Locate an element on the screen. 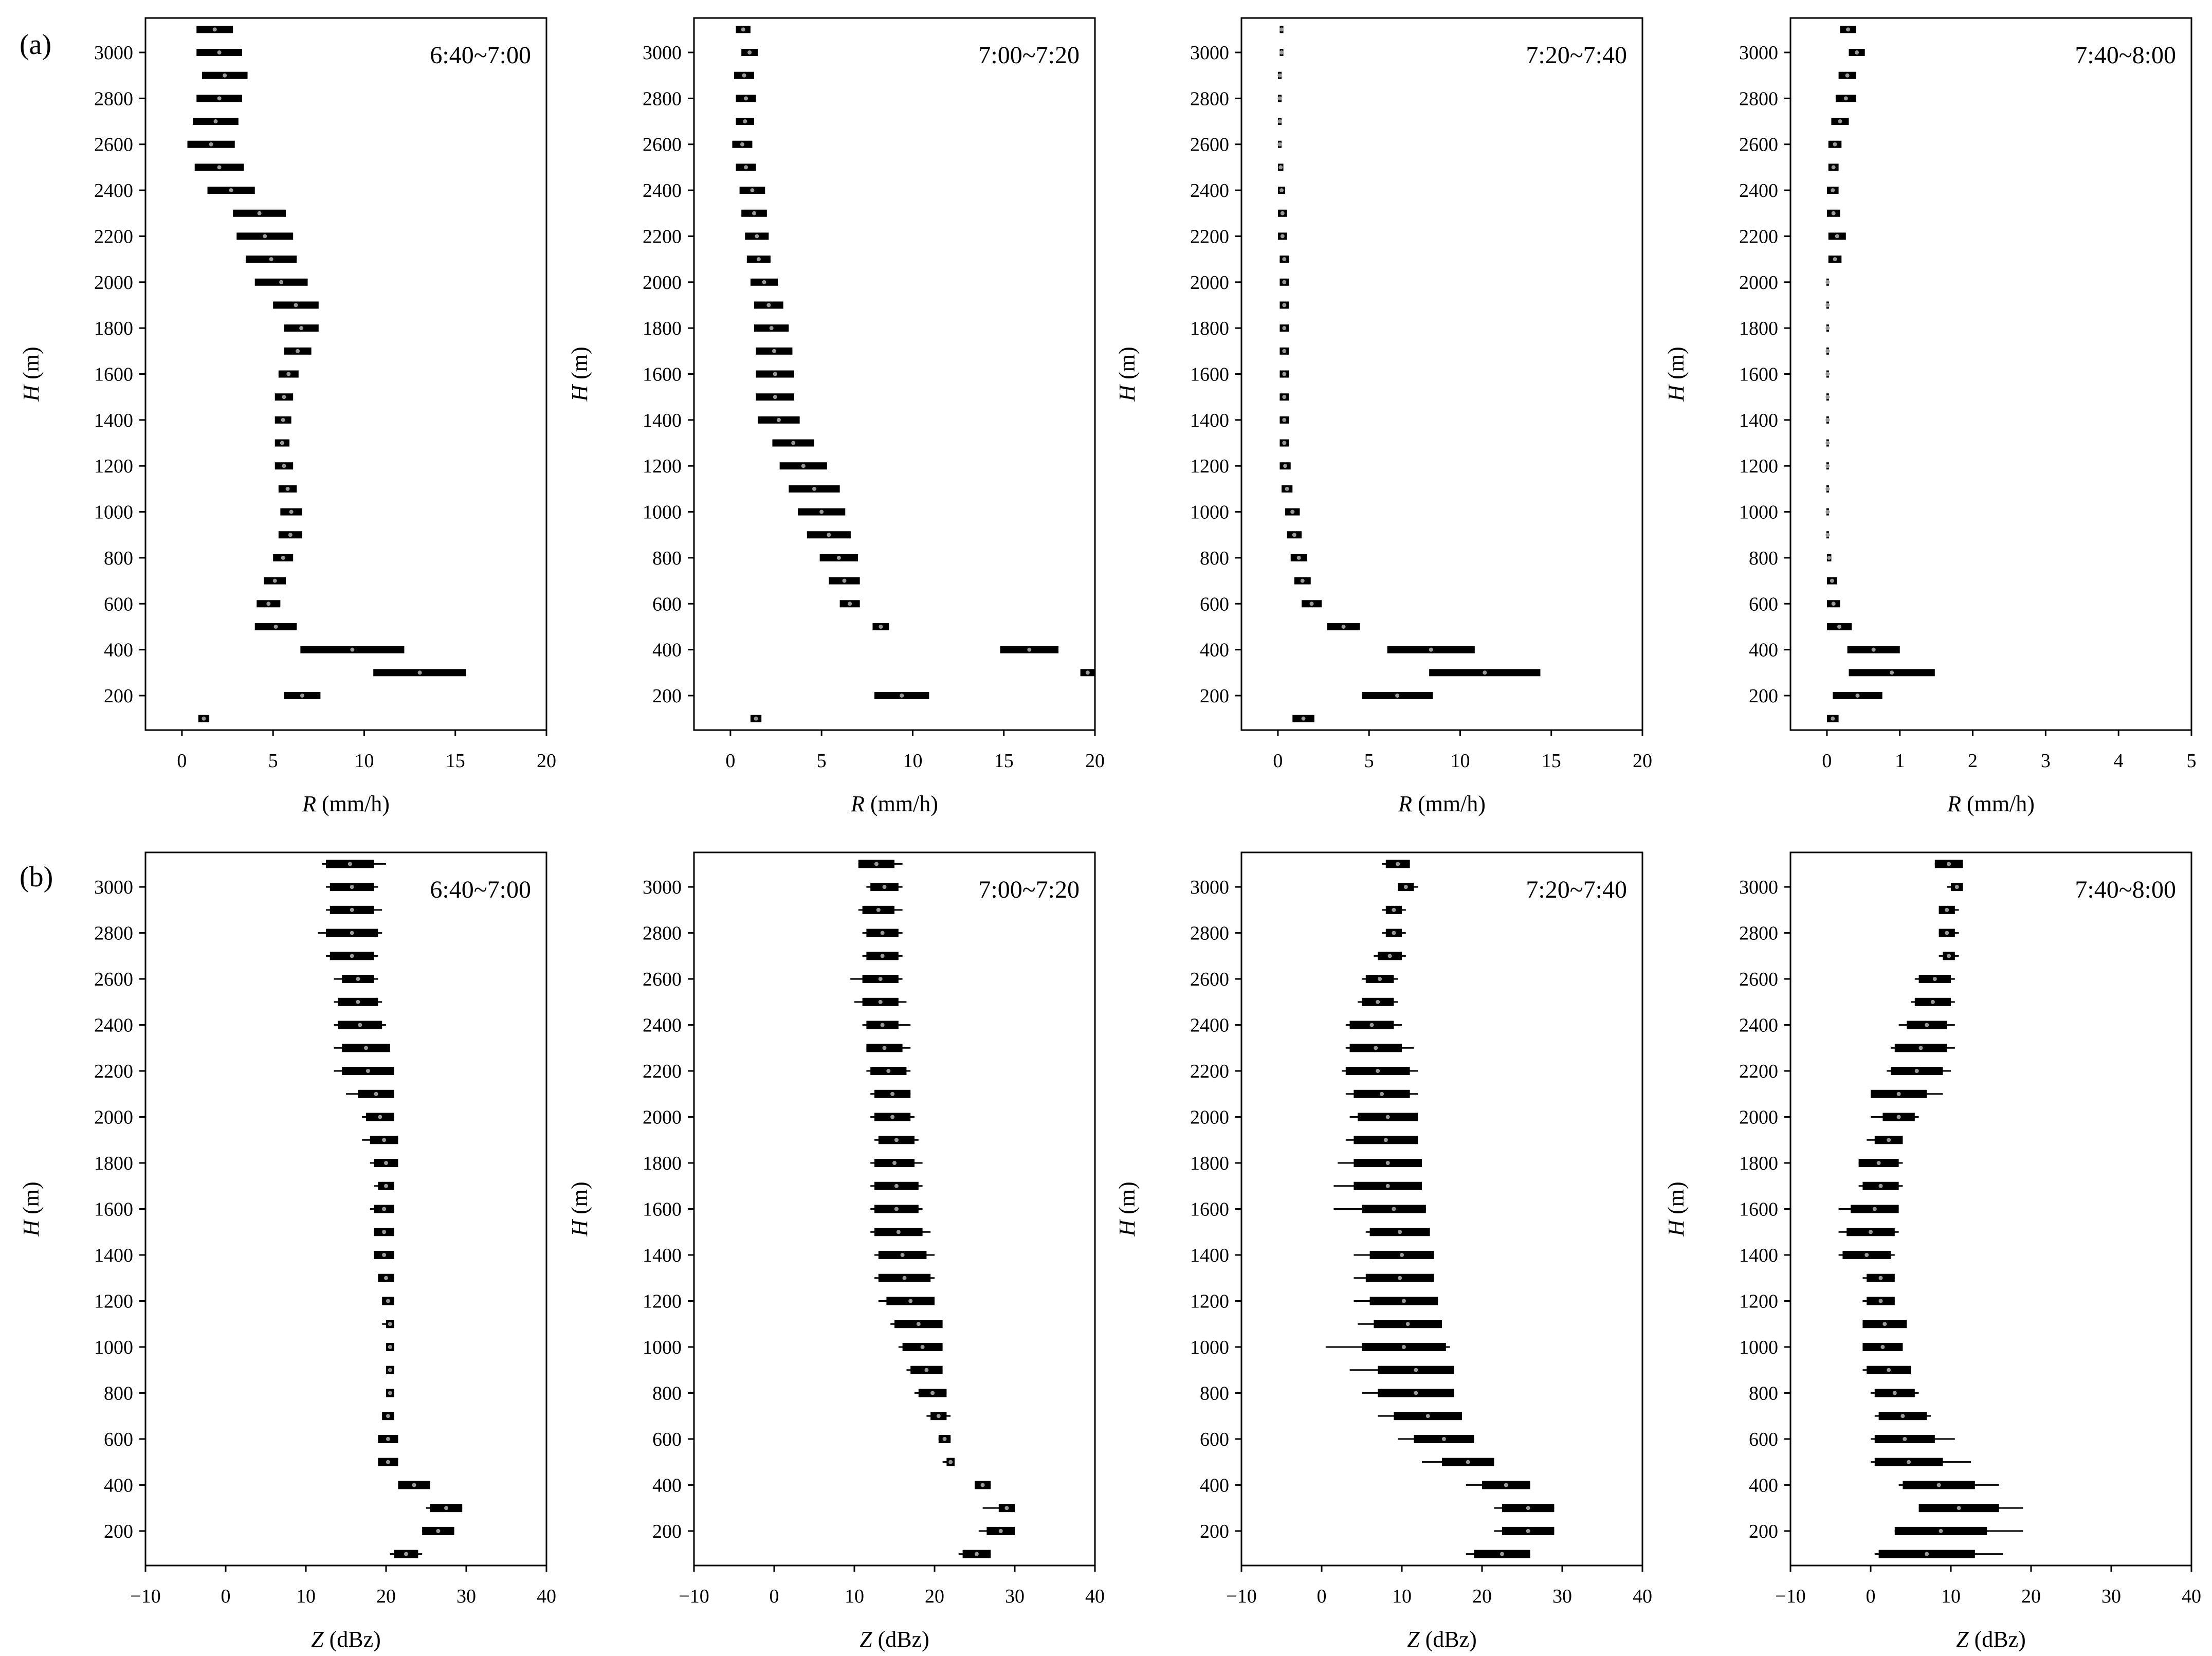 This screenshot has height=1656, width=2212. plot-frame is located at coordinates (1441, 374).